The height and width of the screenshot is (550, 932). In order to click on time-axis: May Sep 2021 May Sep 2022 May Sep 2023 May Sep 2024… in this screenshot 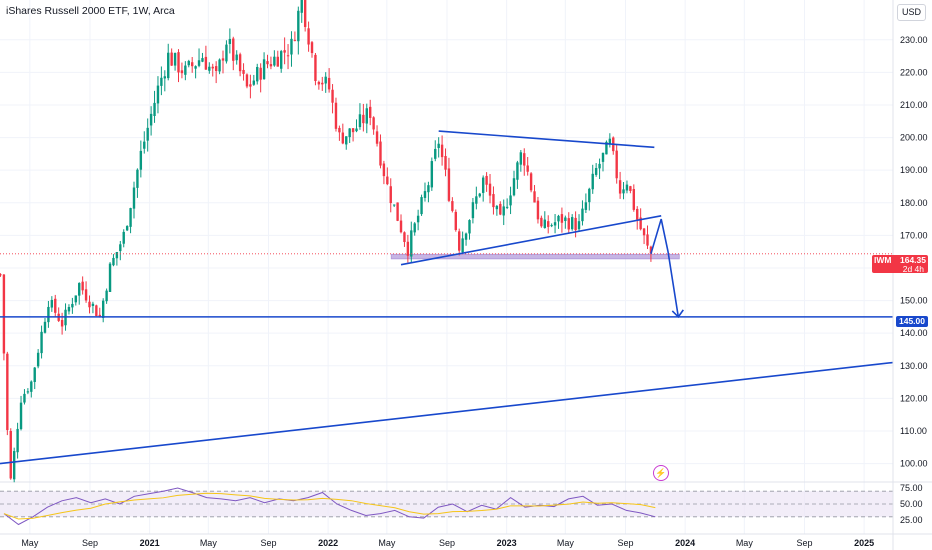, I will do `click(466, 540)`.